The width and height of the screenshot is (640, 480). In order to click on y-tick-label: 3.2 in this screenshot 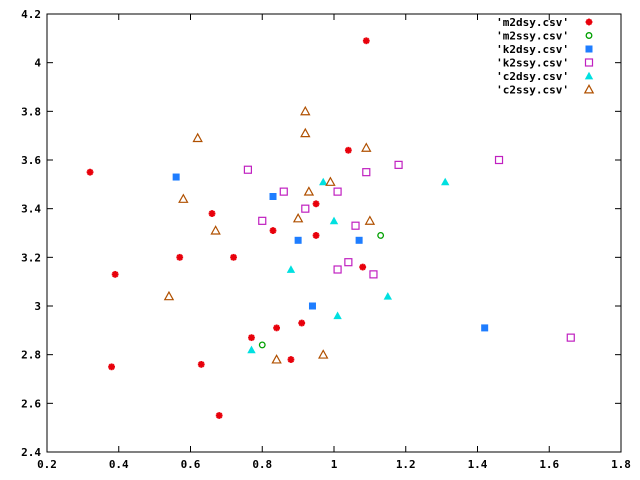, I will do `click(31, 257)`.